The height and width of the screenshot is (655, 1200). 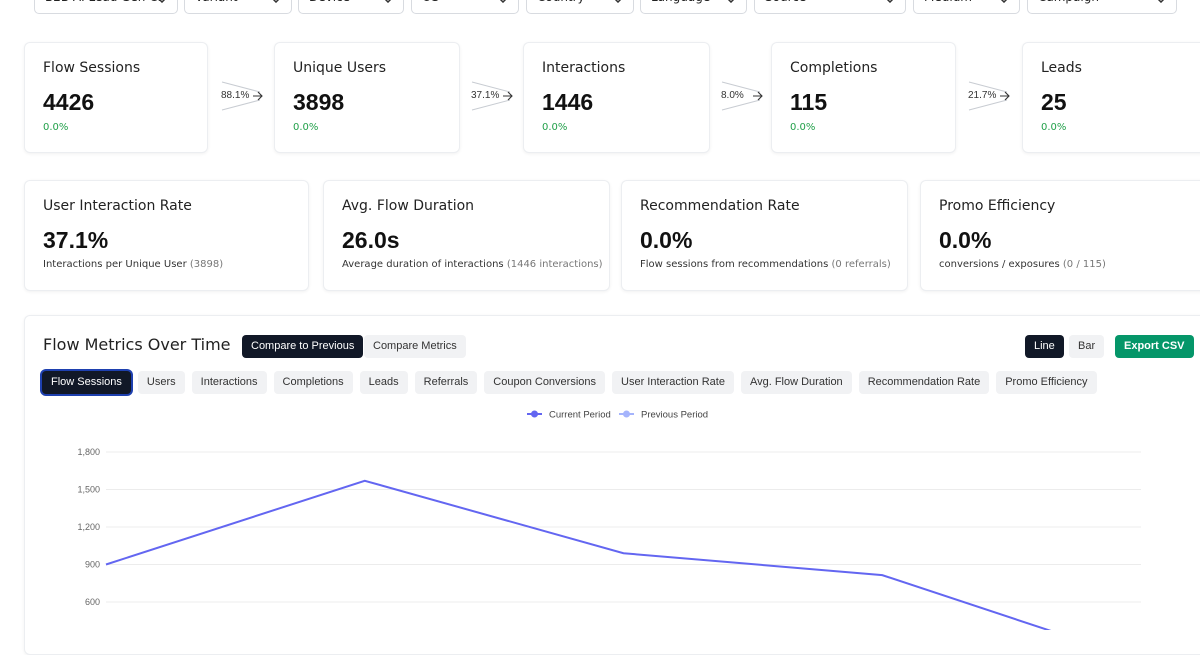 I want to click on metric-tab: User Interaction Rate, so click(x=673, y=382).